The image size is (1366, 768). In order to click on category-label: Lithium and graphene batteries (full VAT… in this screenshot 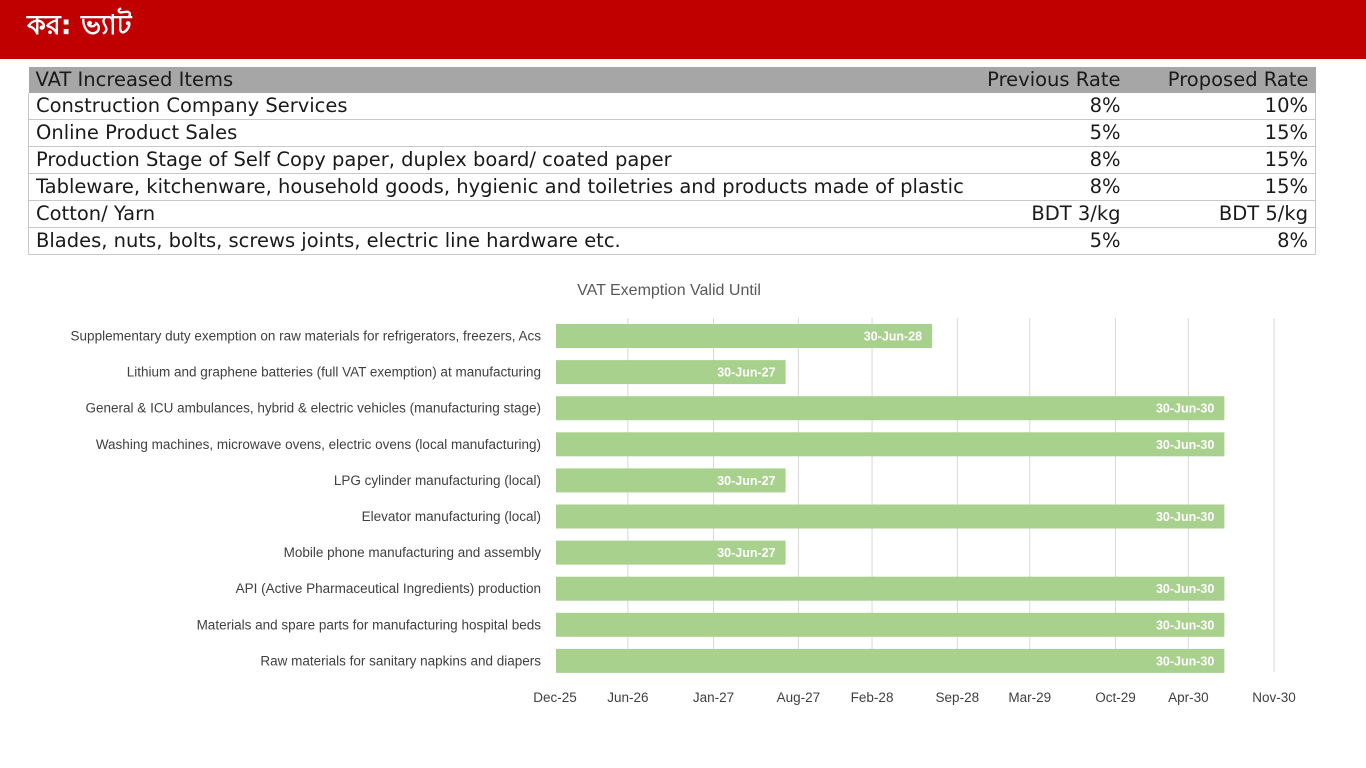, I will do `click(334, 372)`.